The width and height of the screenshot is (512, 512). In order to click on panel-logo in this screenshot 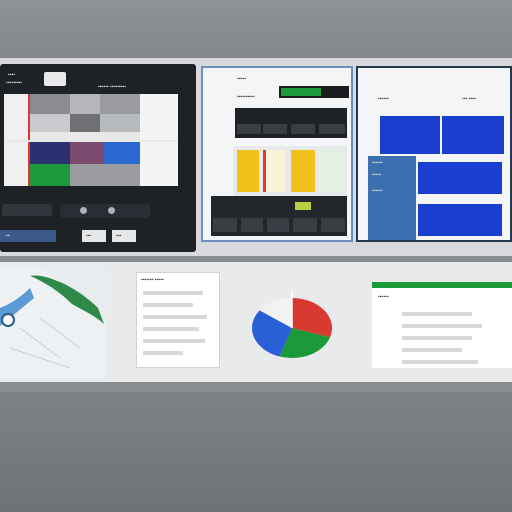, I will do `click(55, 79)`.